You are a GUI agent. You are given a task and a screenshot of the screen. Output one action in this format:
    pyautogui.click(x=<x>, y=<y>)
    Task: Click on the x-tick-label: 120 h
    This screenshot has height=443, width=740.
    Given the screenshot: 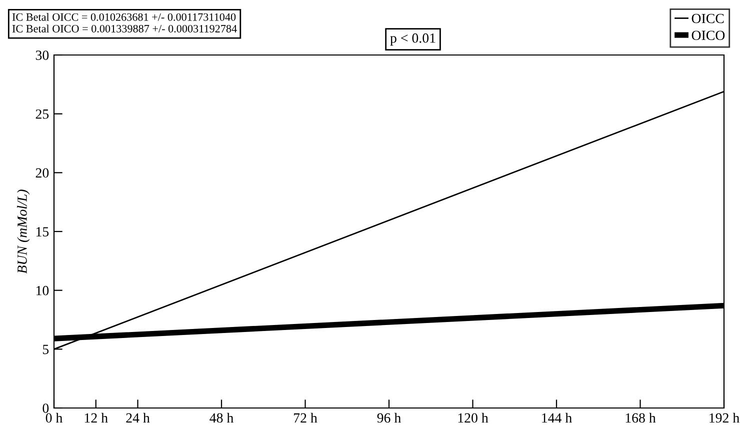 What is the action you would take?
    pyautogui.click(x=473, y=417)
    